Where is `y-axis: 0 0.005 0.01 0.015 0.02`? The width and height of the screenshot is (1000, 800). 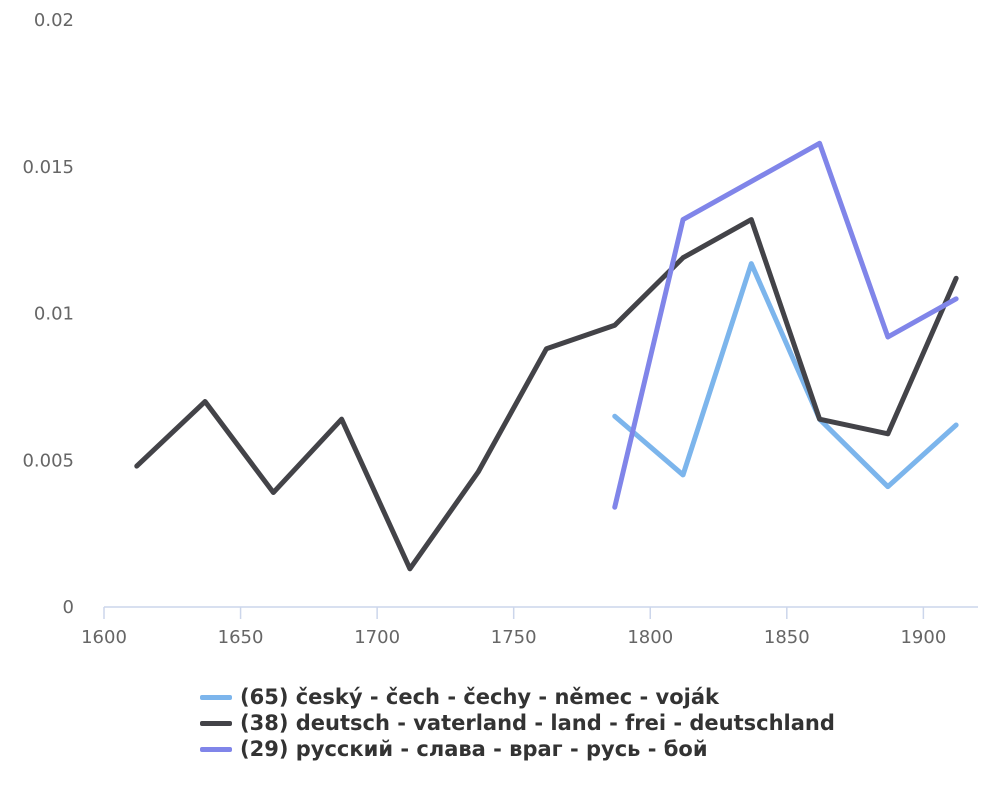
y-axis: 0 0.005 0.01 0.015 0.02 is located at coordinates (48, 314).